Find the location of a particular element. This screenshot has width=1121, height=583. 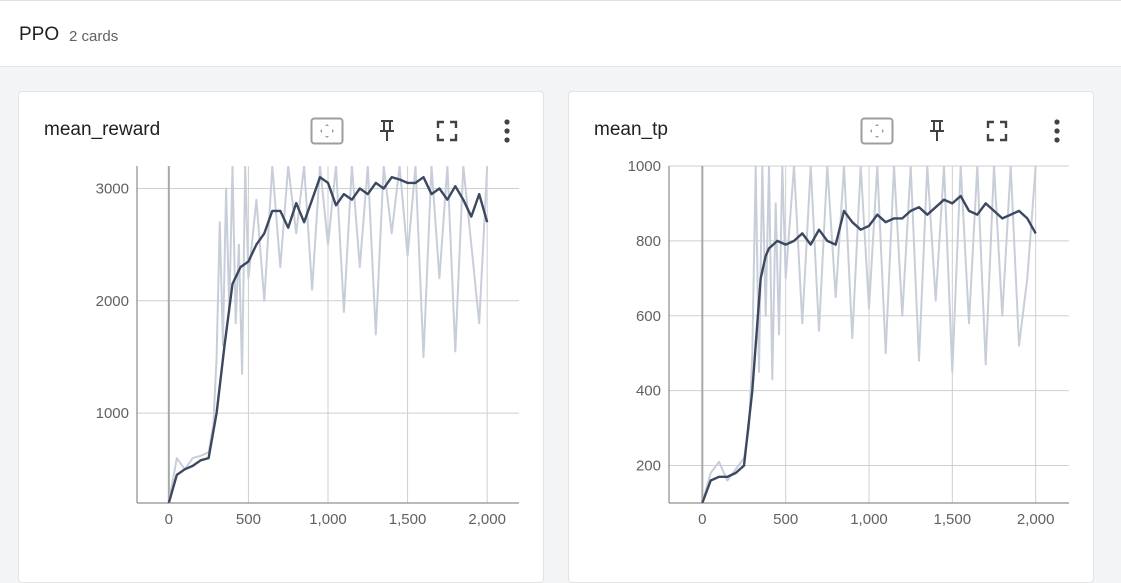

y-tick-label: 3000 is located at coordinates (112, 188).